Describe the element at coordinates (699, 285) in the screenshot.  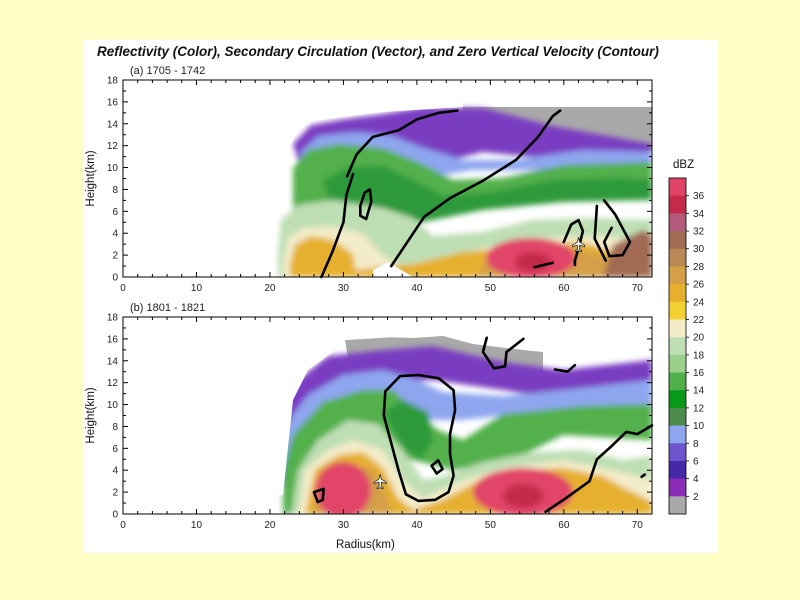
I see `colorbar-label: 26` at that location.